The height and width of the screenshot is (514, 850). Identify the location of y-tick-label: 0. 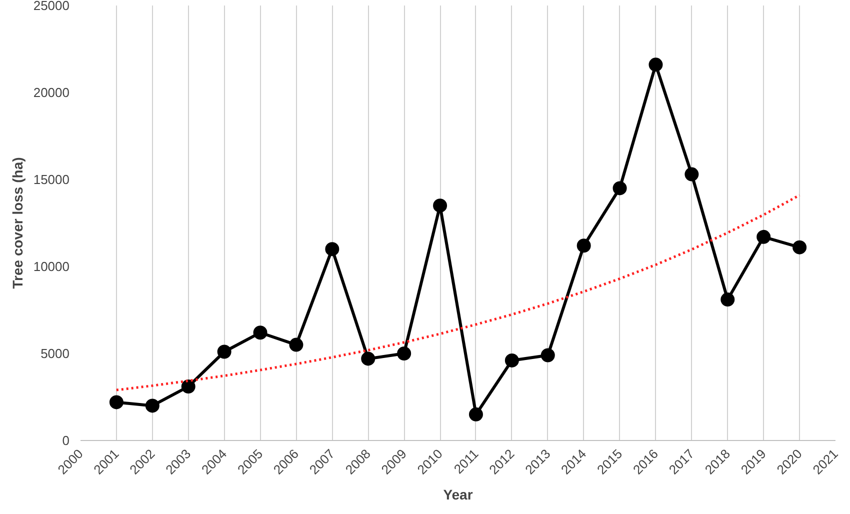
(66, 440).